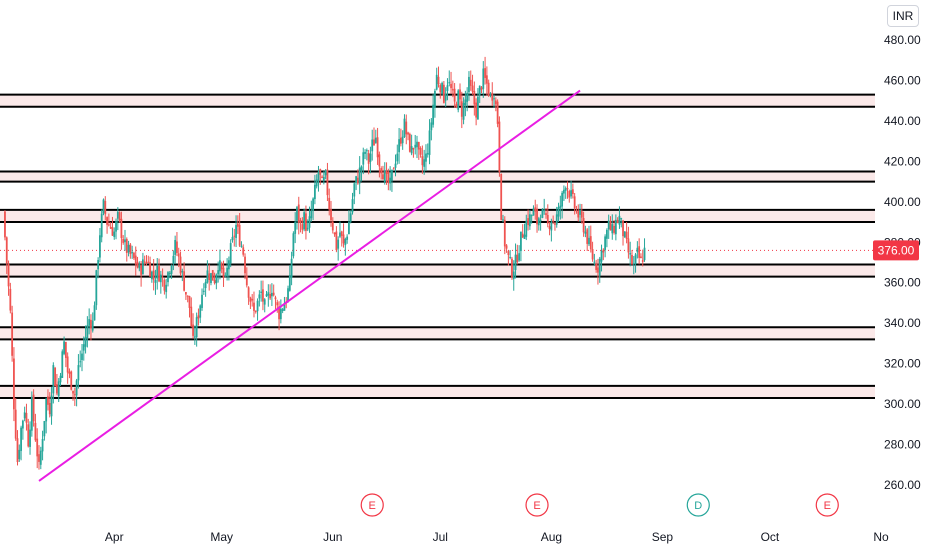 The image size is (932, 555). What do you see at coordinates (881, 537) in the screenshot?
I see `time-tick-label: No` at bounding box center [881, 537].